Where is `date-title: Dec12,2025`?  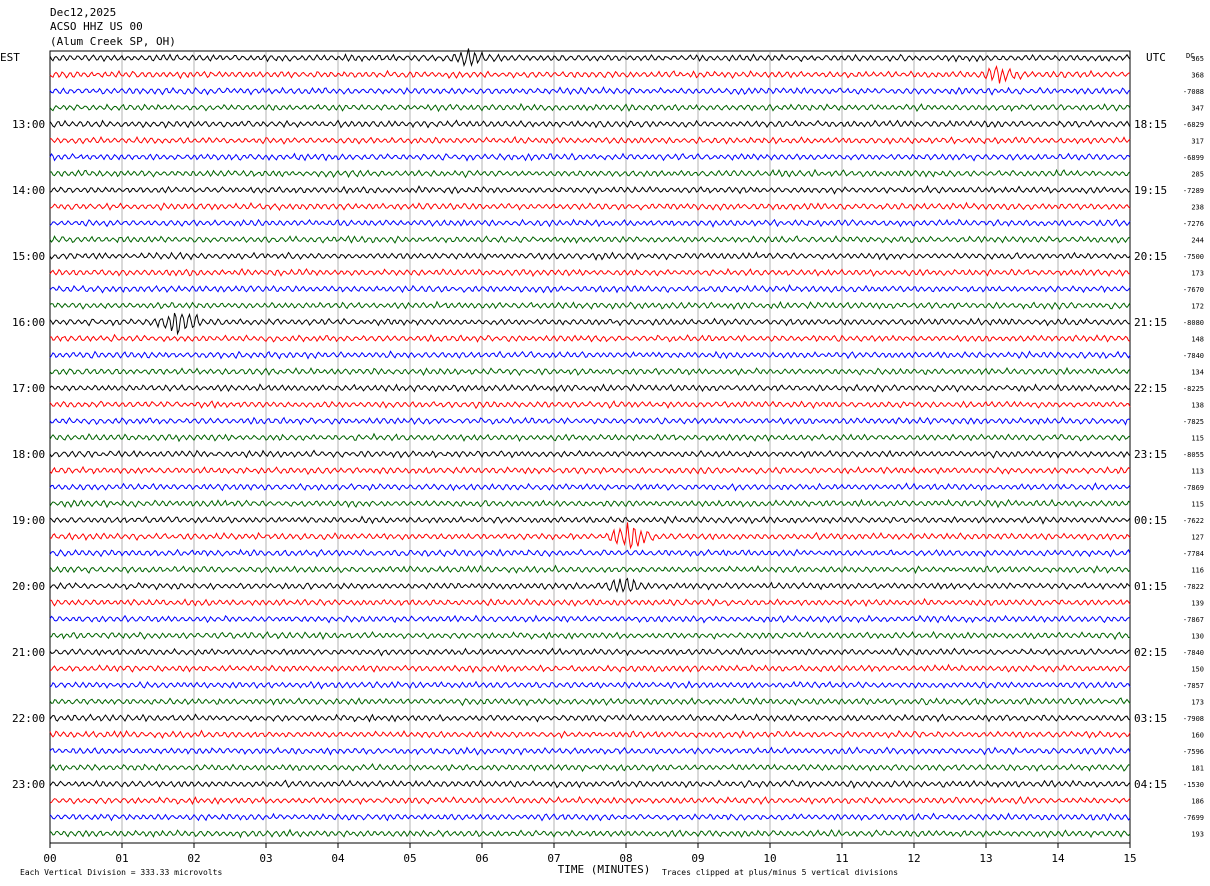
date-title: Dec12,2025 is located at coordinates (83, 12).